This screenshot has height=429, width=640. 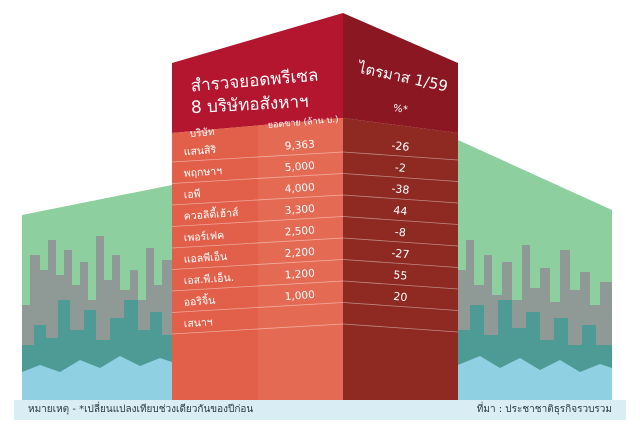 What do you see at coordinates (400, 168) in the screenshot?
I see `row-change: -2` at bounding box center [400, 168].